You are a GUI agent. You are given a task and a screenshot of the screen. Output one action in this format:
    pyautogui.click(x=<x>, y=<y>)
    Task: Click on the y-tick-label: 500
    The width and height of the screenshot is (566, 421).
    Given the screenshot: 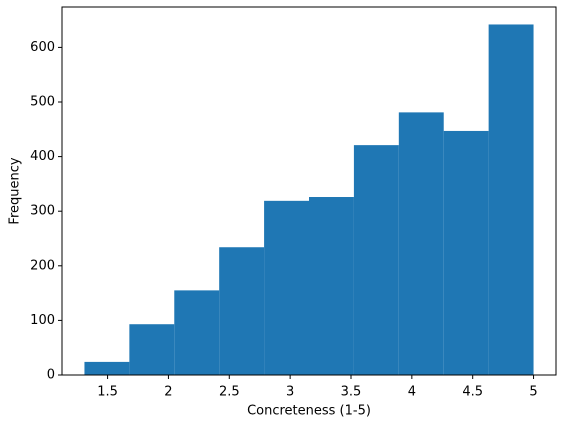 What is the action you would take?
    pyautogui.click(x=42, y=102)
    